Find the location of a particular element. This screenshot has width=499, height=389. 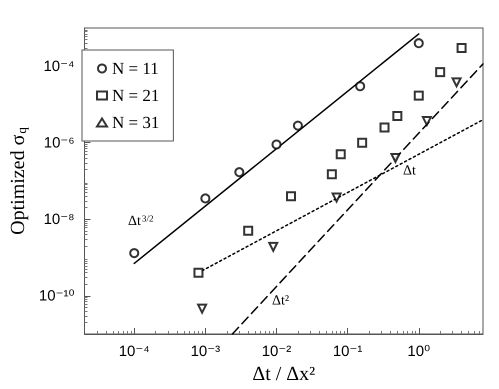

y-tick-label: 10⁻⁴ is located at coordinates (59, 66).